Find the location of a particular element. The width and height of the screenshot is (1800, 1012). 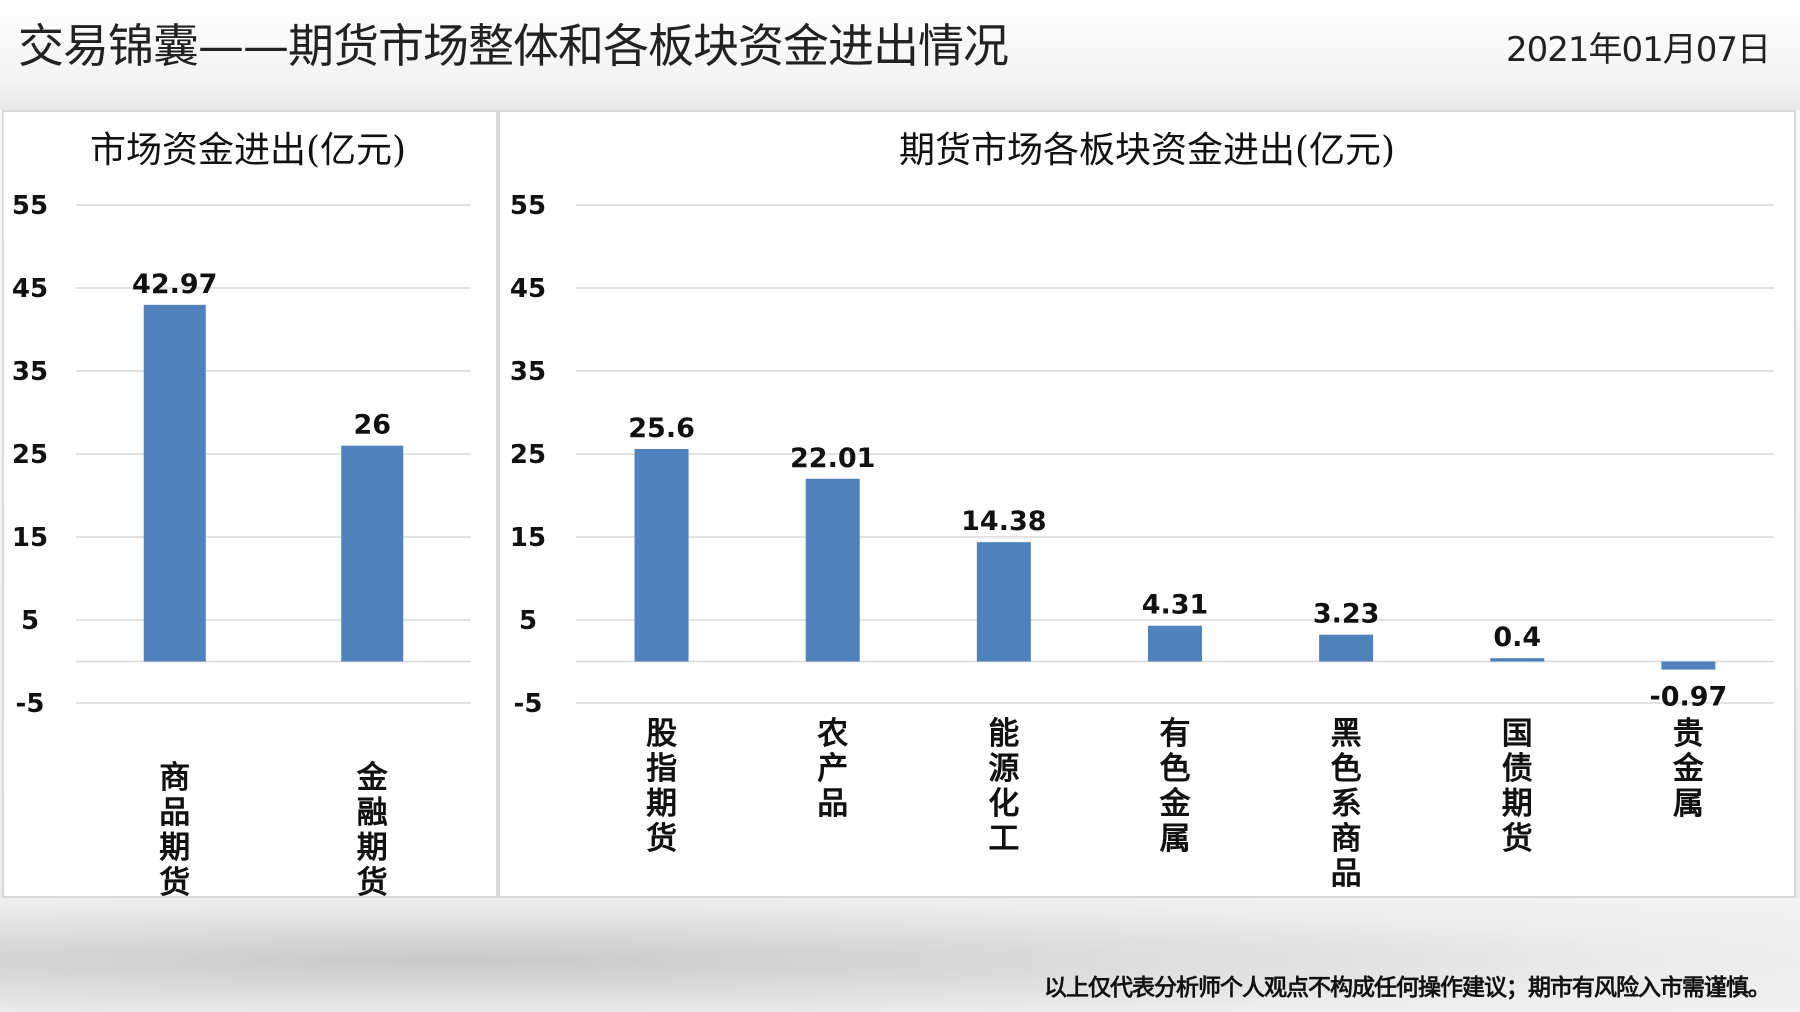

sector-category-label: 股 is located at coordinates (661, 734).